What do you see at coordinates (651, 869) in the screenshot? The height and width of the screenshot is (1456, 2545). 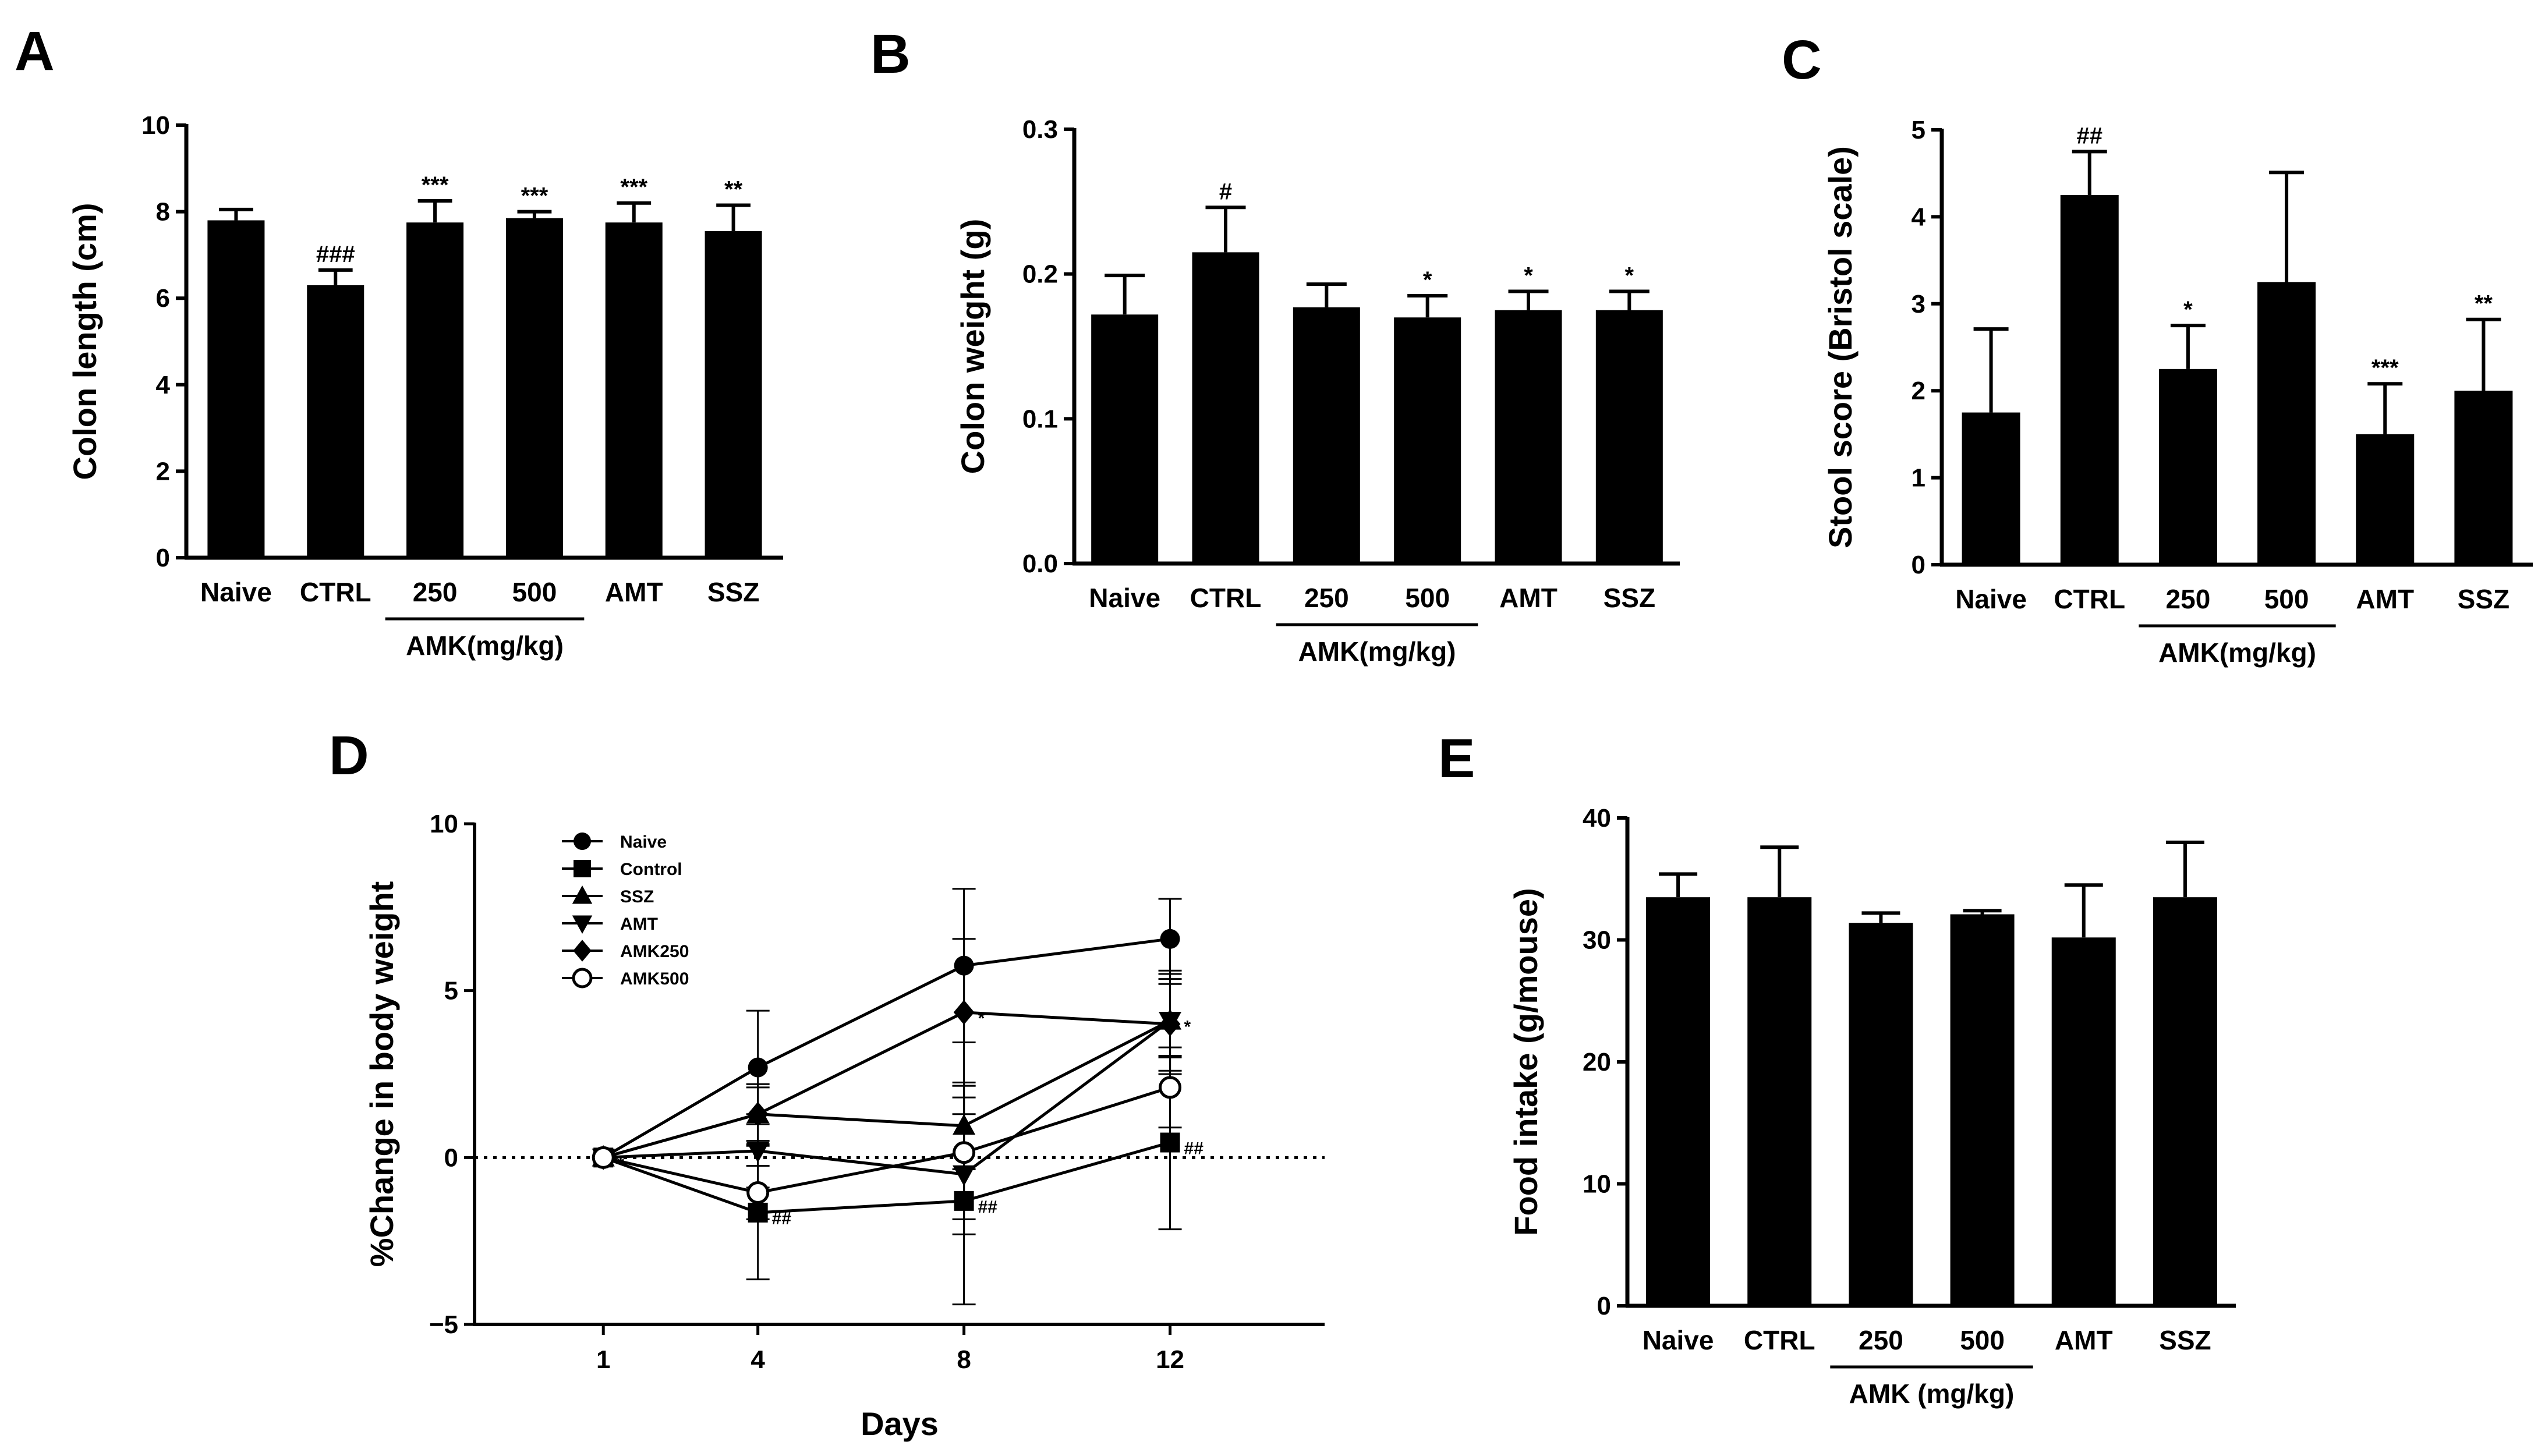 I see `legend-label: Control` at bounding box center [651, 869].